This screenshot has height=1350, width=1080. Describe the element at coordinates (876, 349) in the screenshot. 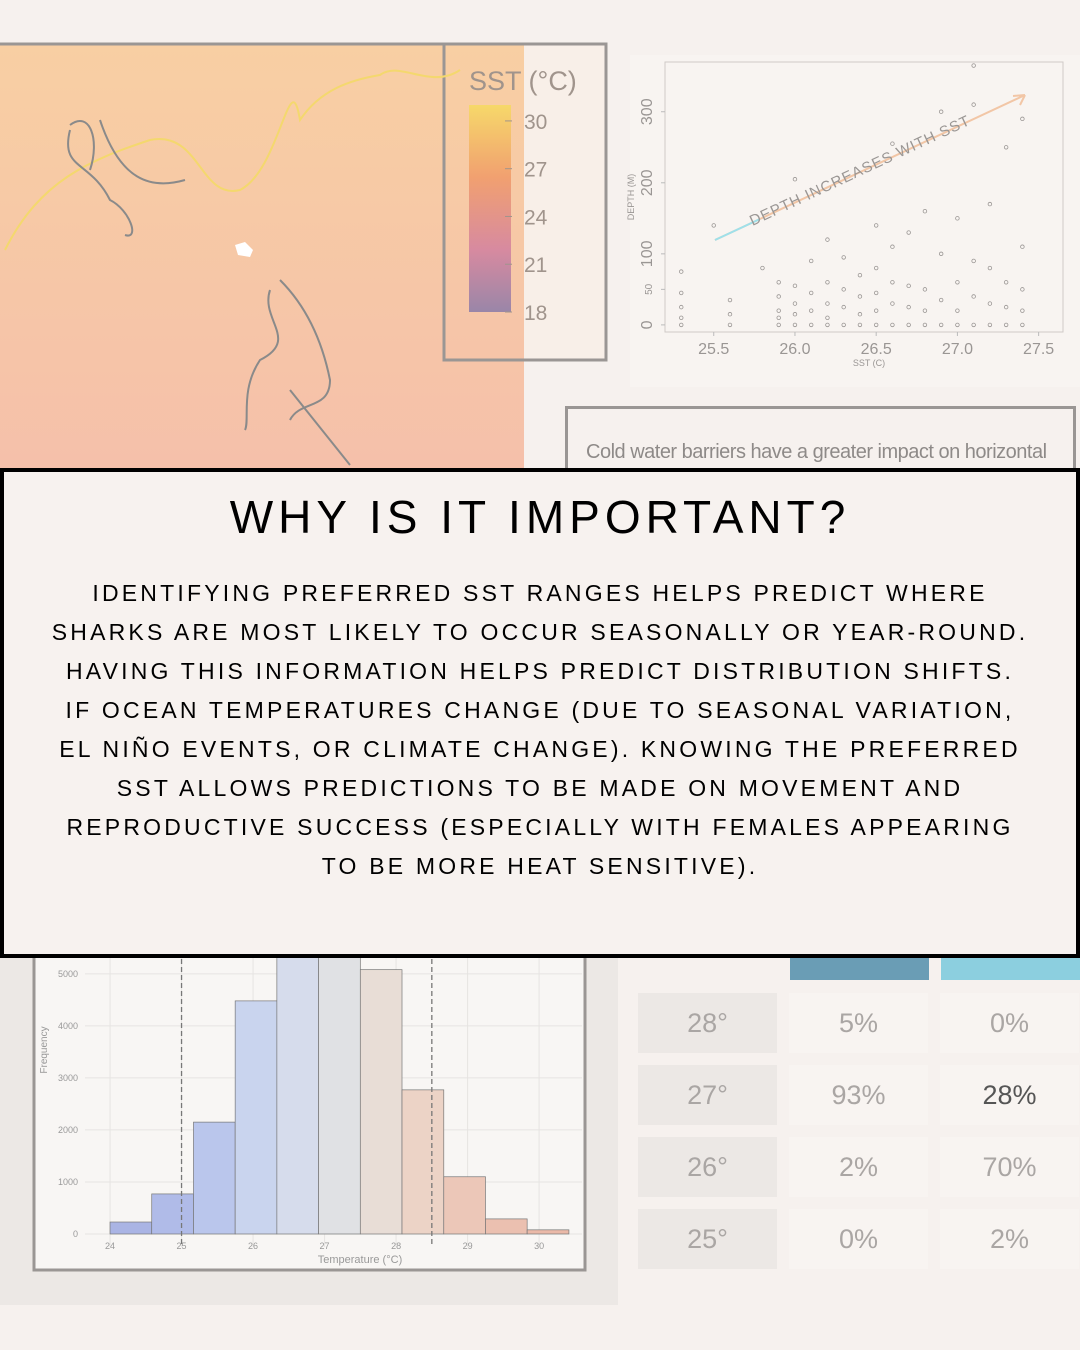

I see `x-tick-label: 26.5` at that location.